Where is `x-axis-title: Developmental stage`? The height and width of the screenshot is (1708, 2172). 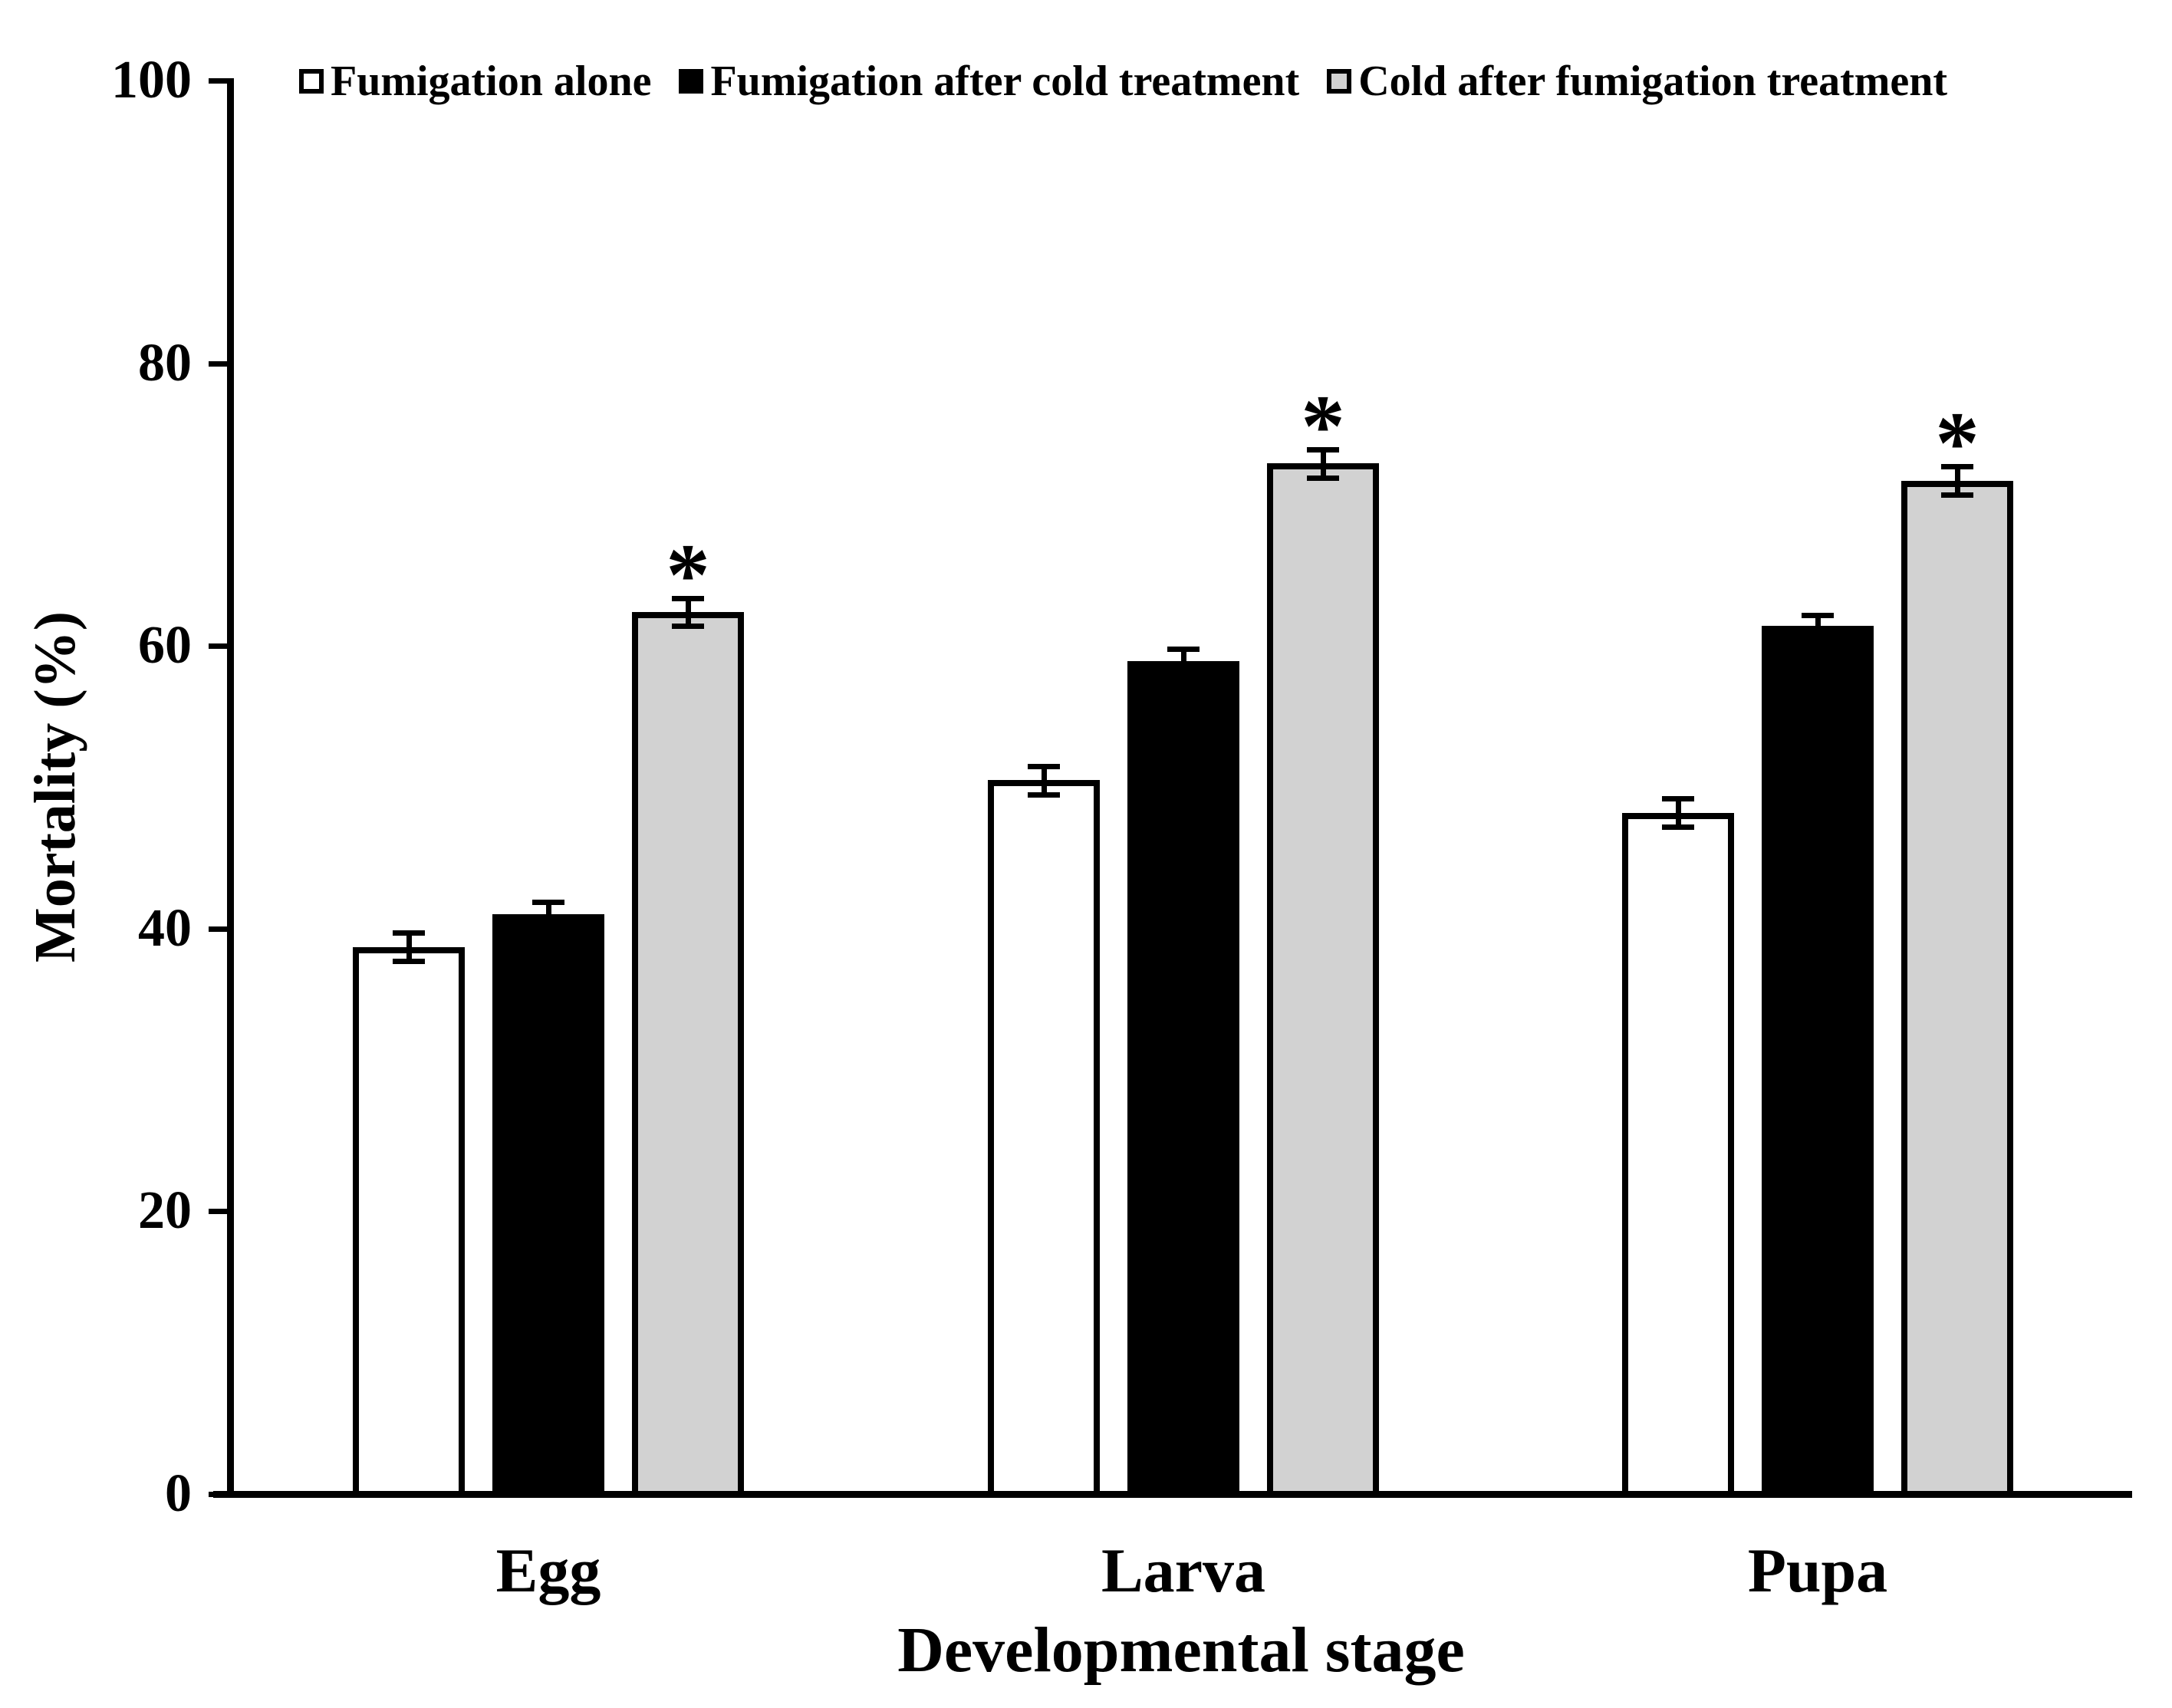
x-axis-title: Developmental stage is located at coordinates (1181, 1650).